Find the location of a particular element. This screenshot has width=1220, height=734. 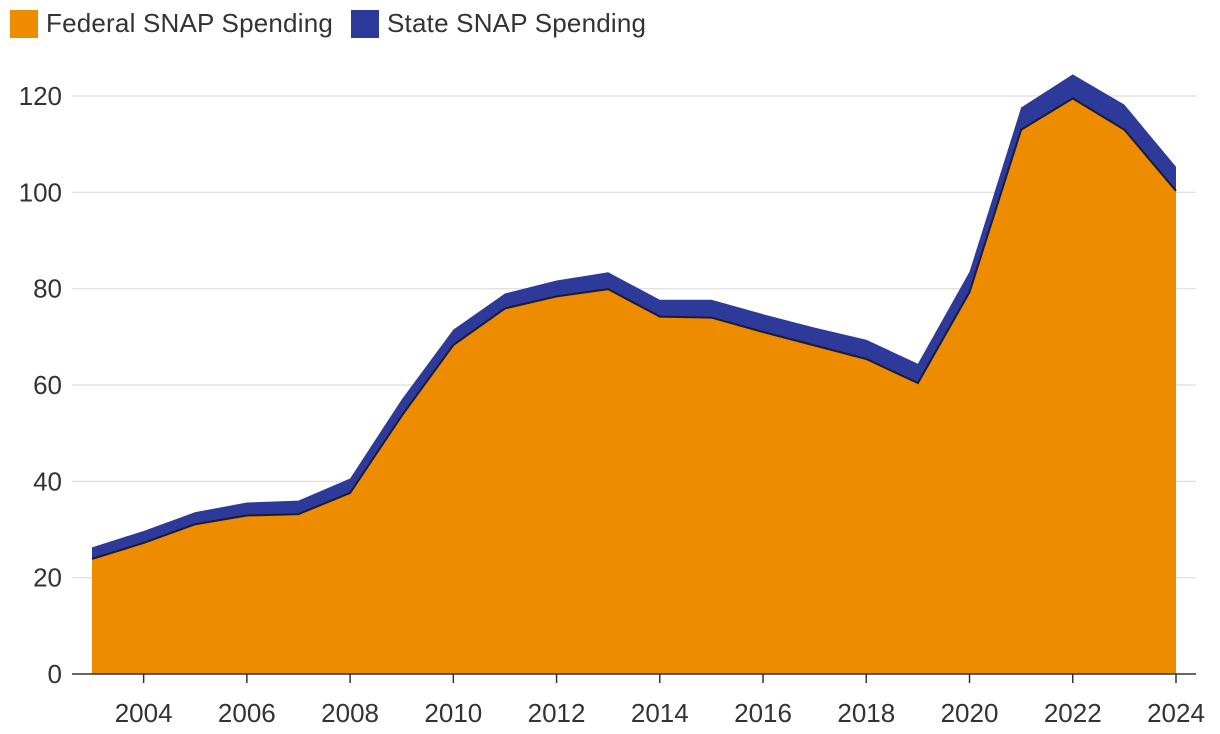

y-tick-label-20: 20 is located at coordinates (47, 578).